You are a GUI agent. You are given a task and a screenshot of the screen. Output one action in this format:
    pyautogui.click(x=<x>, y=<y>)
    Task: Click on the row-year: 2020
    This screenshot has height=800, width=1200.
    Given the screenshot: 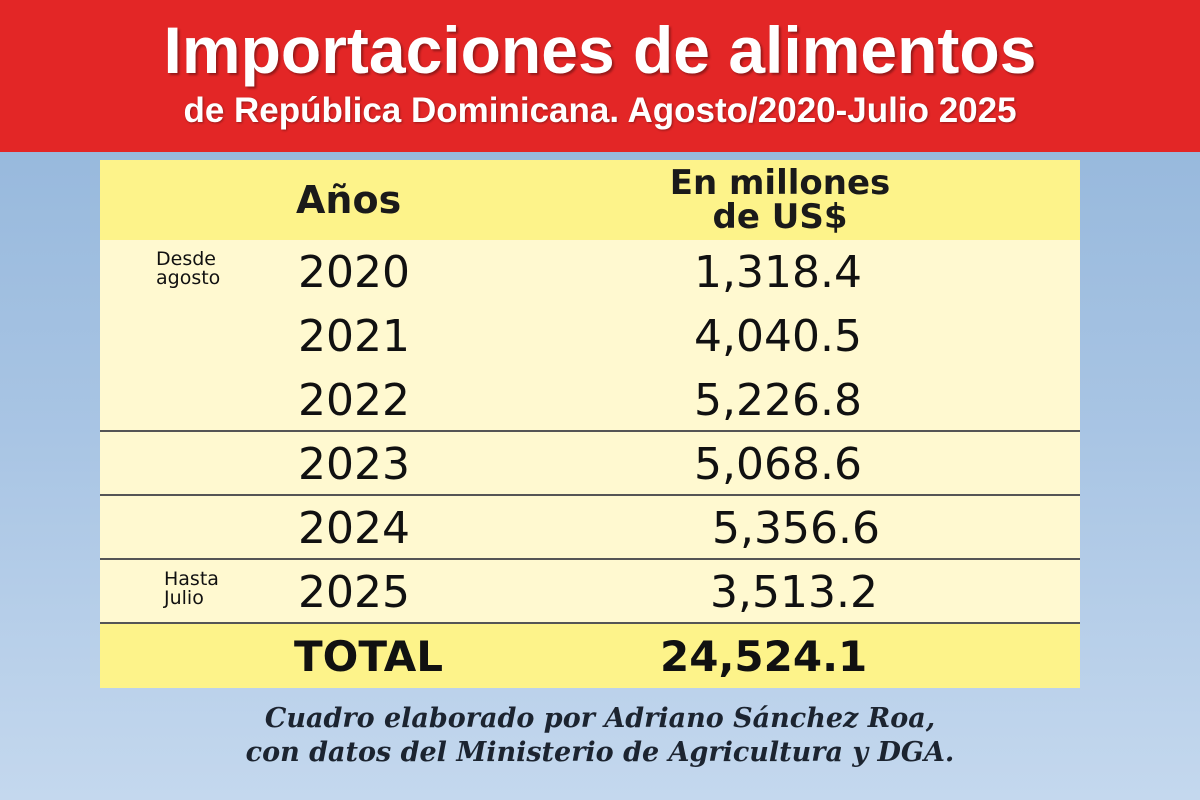 What is the action you would take?
    pyautogui.click(x=354, y=272)
    